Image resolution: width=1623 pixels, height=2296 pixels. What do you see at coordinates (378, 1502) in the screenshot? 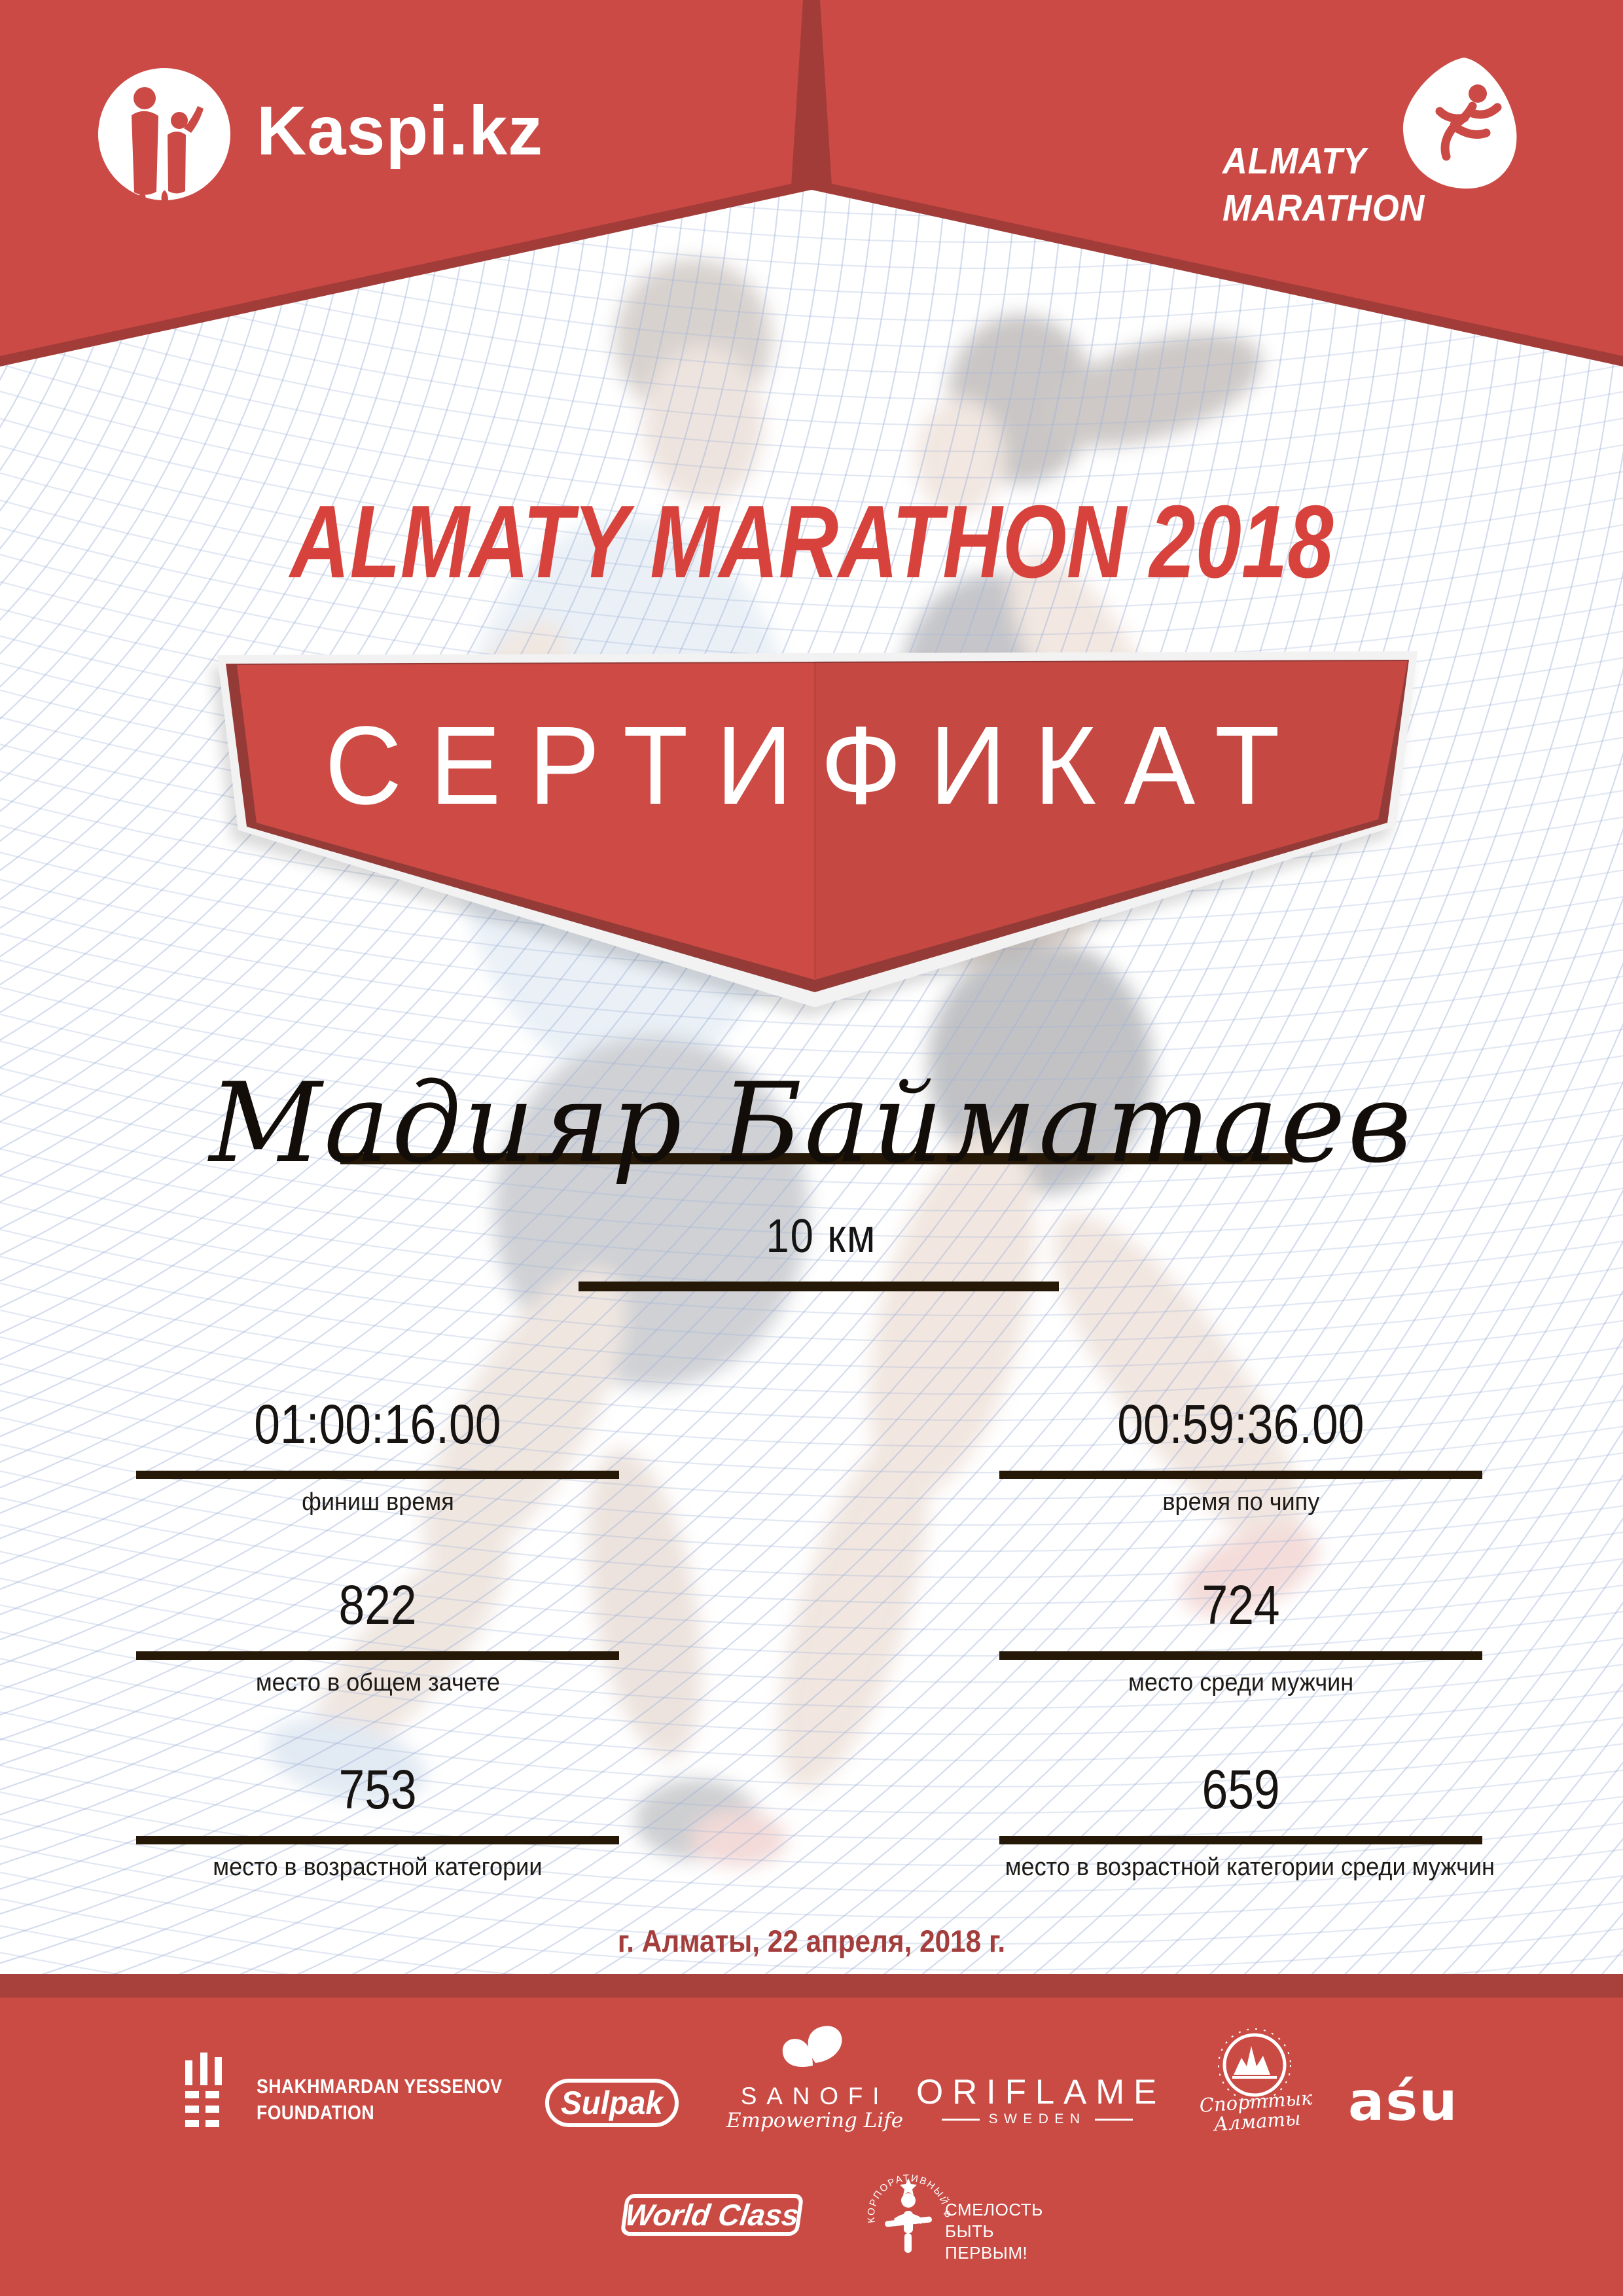
I see `stat-label: финиш время` at bounding box center [378, 1502].